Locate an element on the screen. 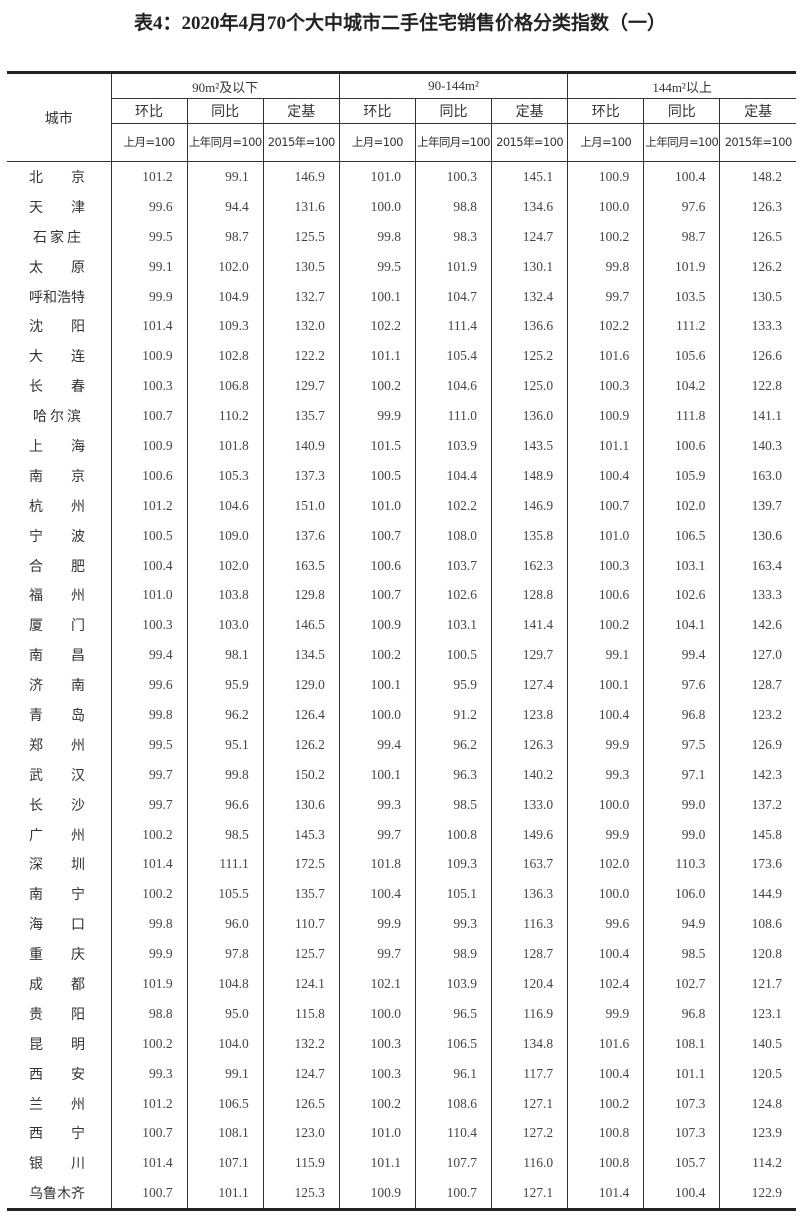 The height and width of the screenshot is (1221, 800). value-cell: 97.1 is located at coordinates (682, 774).